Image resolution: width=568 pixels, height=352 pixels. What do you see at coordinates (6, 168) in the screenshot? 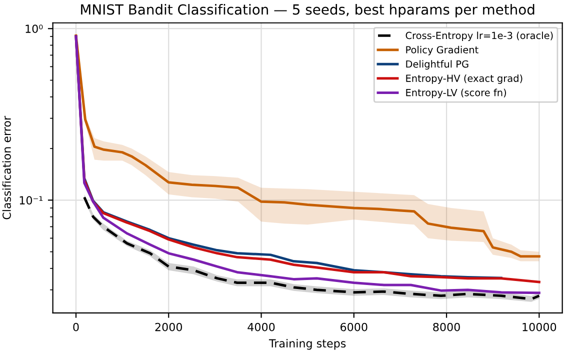
I see `y-axis-title: Classification error` at bounding box center [6, 168].